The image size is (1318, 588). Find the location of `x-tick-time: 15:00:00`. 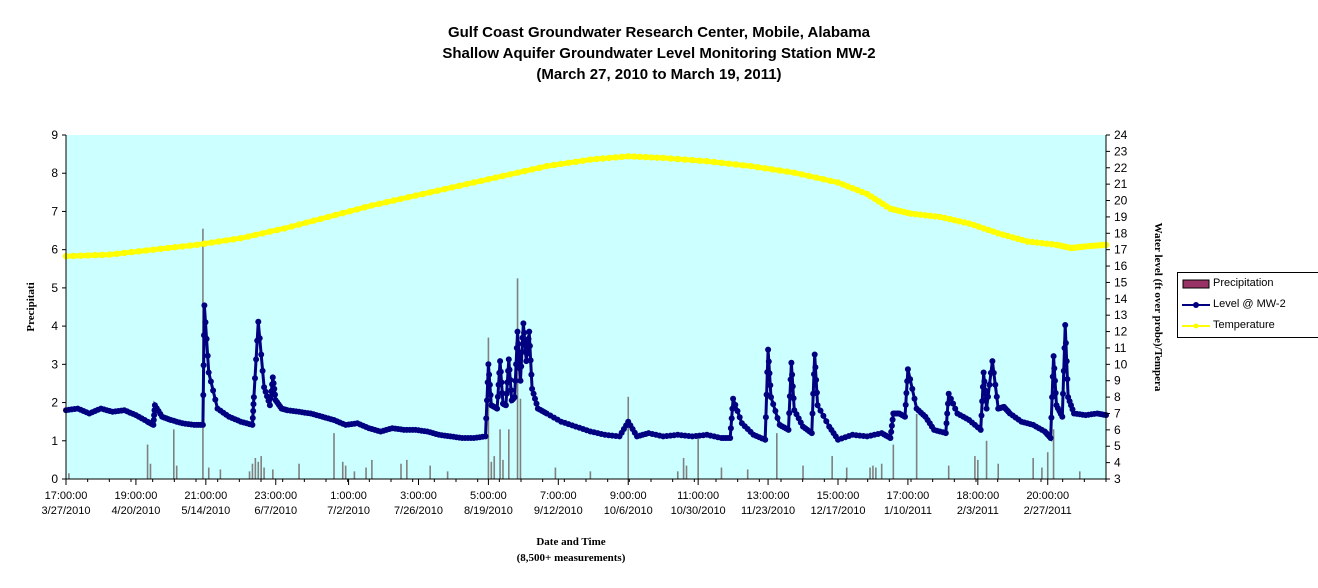

x-tick-time: 15:00:00 is located at coordinates (838, 496).